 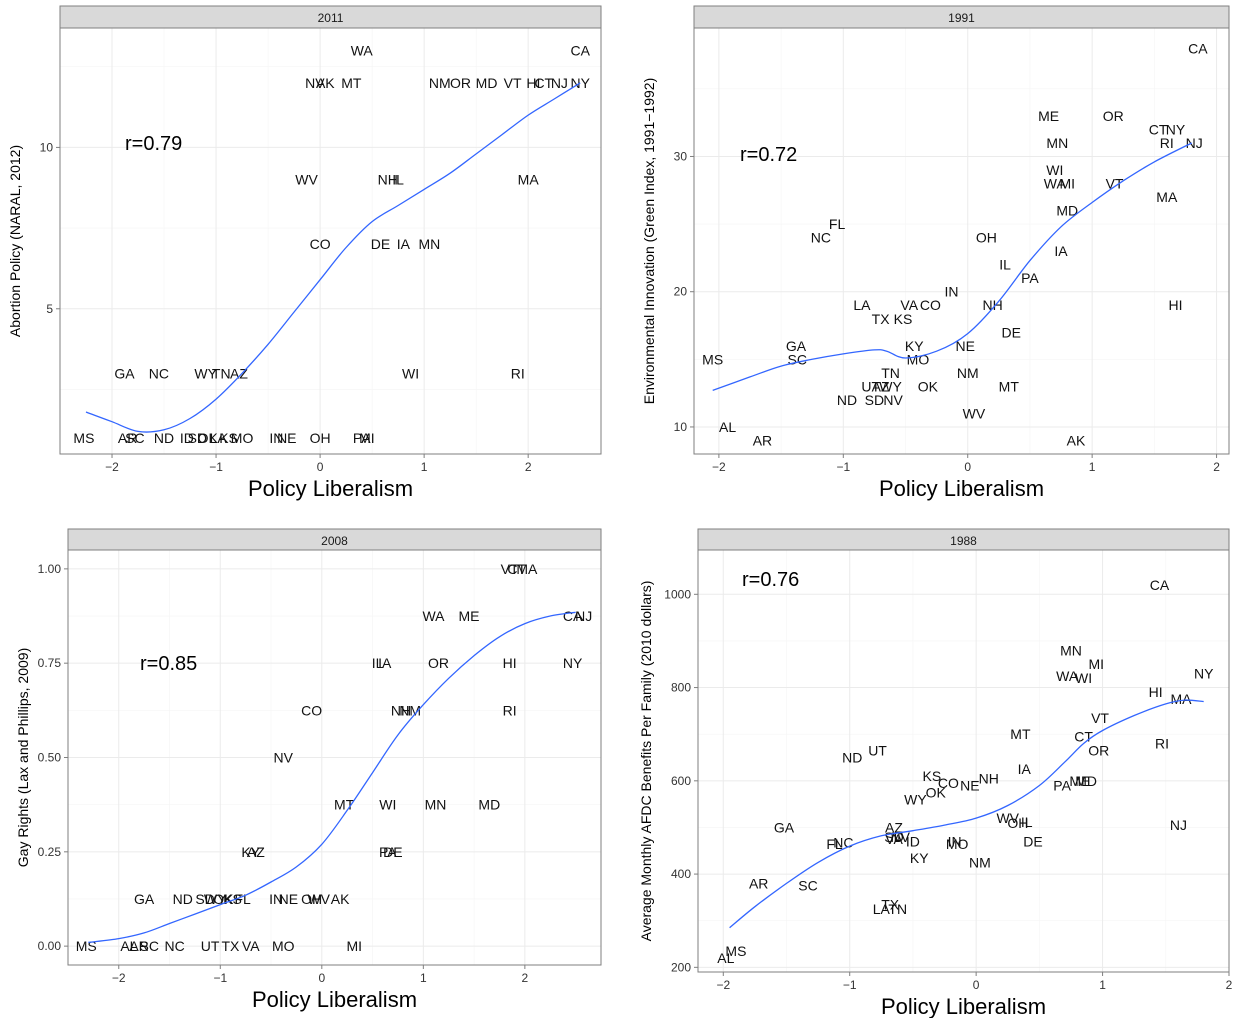 I want to click on point-label: SC, so click(x=797, y=359).